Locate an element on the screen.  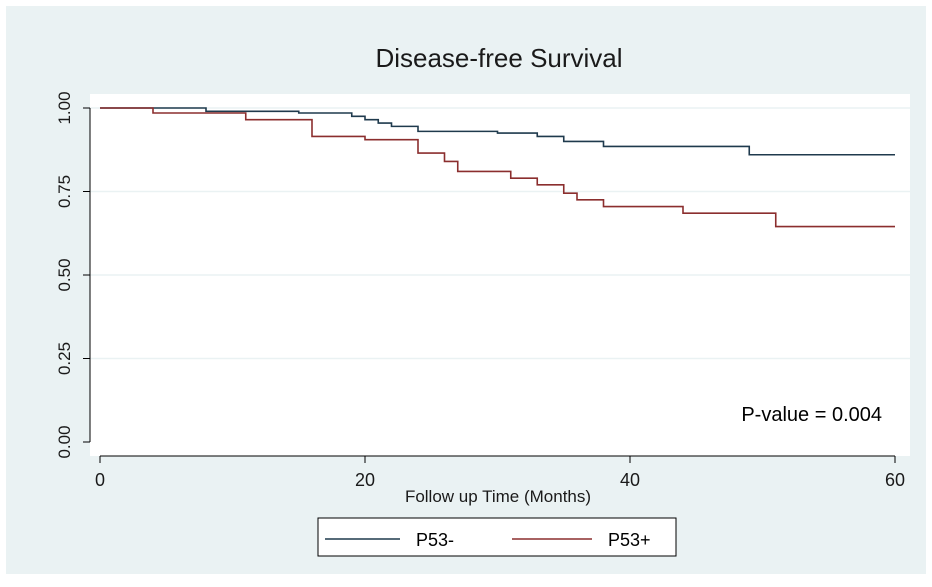
y-tick-label: 0.75 is located at coordinates (64, 191).